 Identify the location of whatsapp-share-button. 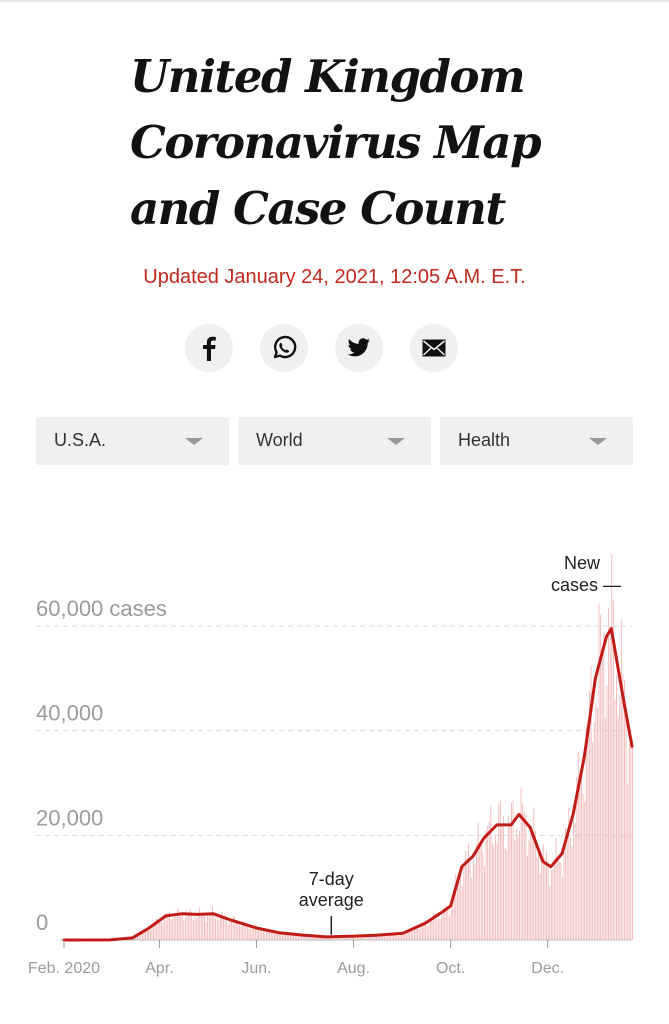
(284, 348).